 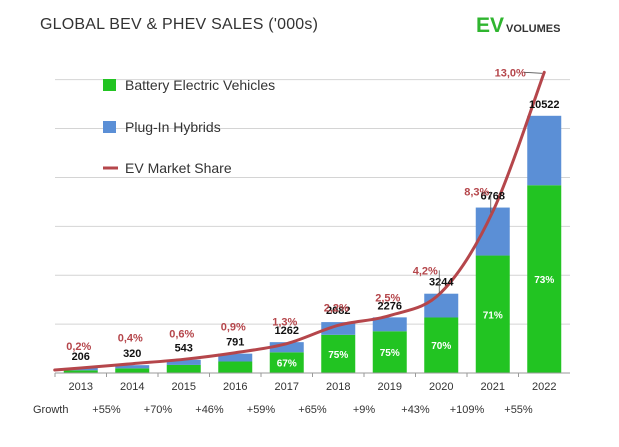 What do you see at coordinates (467, 410) in the screenshot?
I see `growth-value: +109%` at bounding box center [467, 410].